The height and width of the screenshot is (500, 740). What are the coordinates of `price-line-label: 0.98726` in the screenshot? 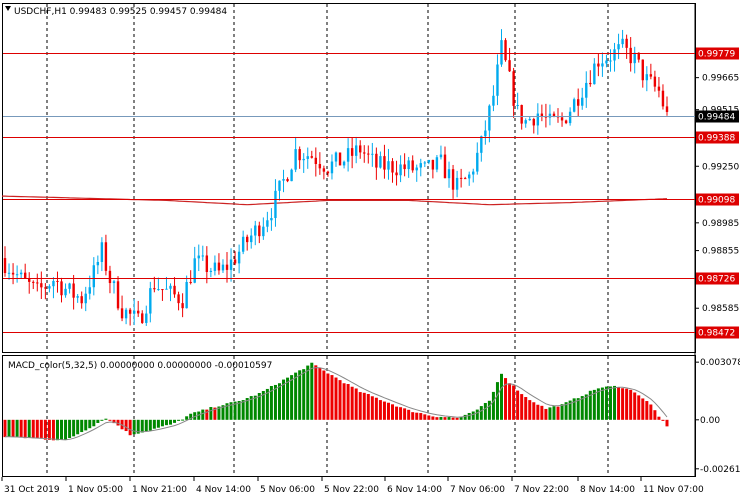 It's located at (716, 280).